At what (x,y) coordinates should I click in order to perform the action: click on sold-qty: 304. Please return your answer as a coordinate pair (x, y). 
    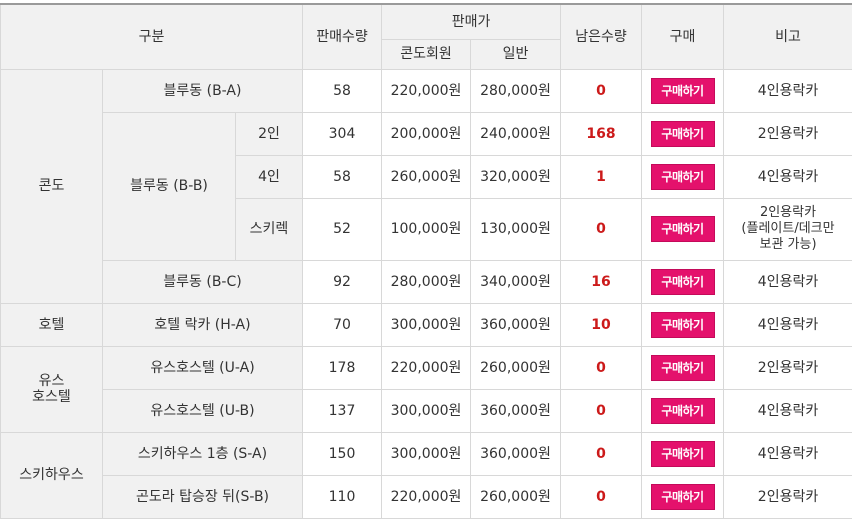
    Looking at the image, I should click on (342, 133).